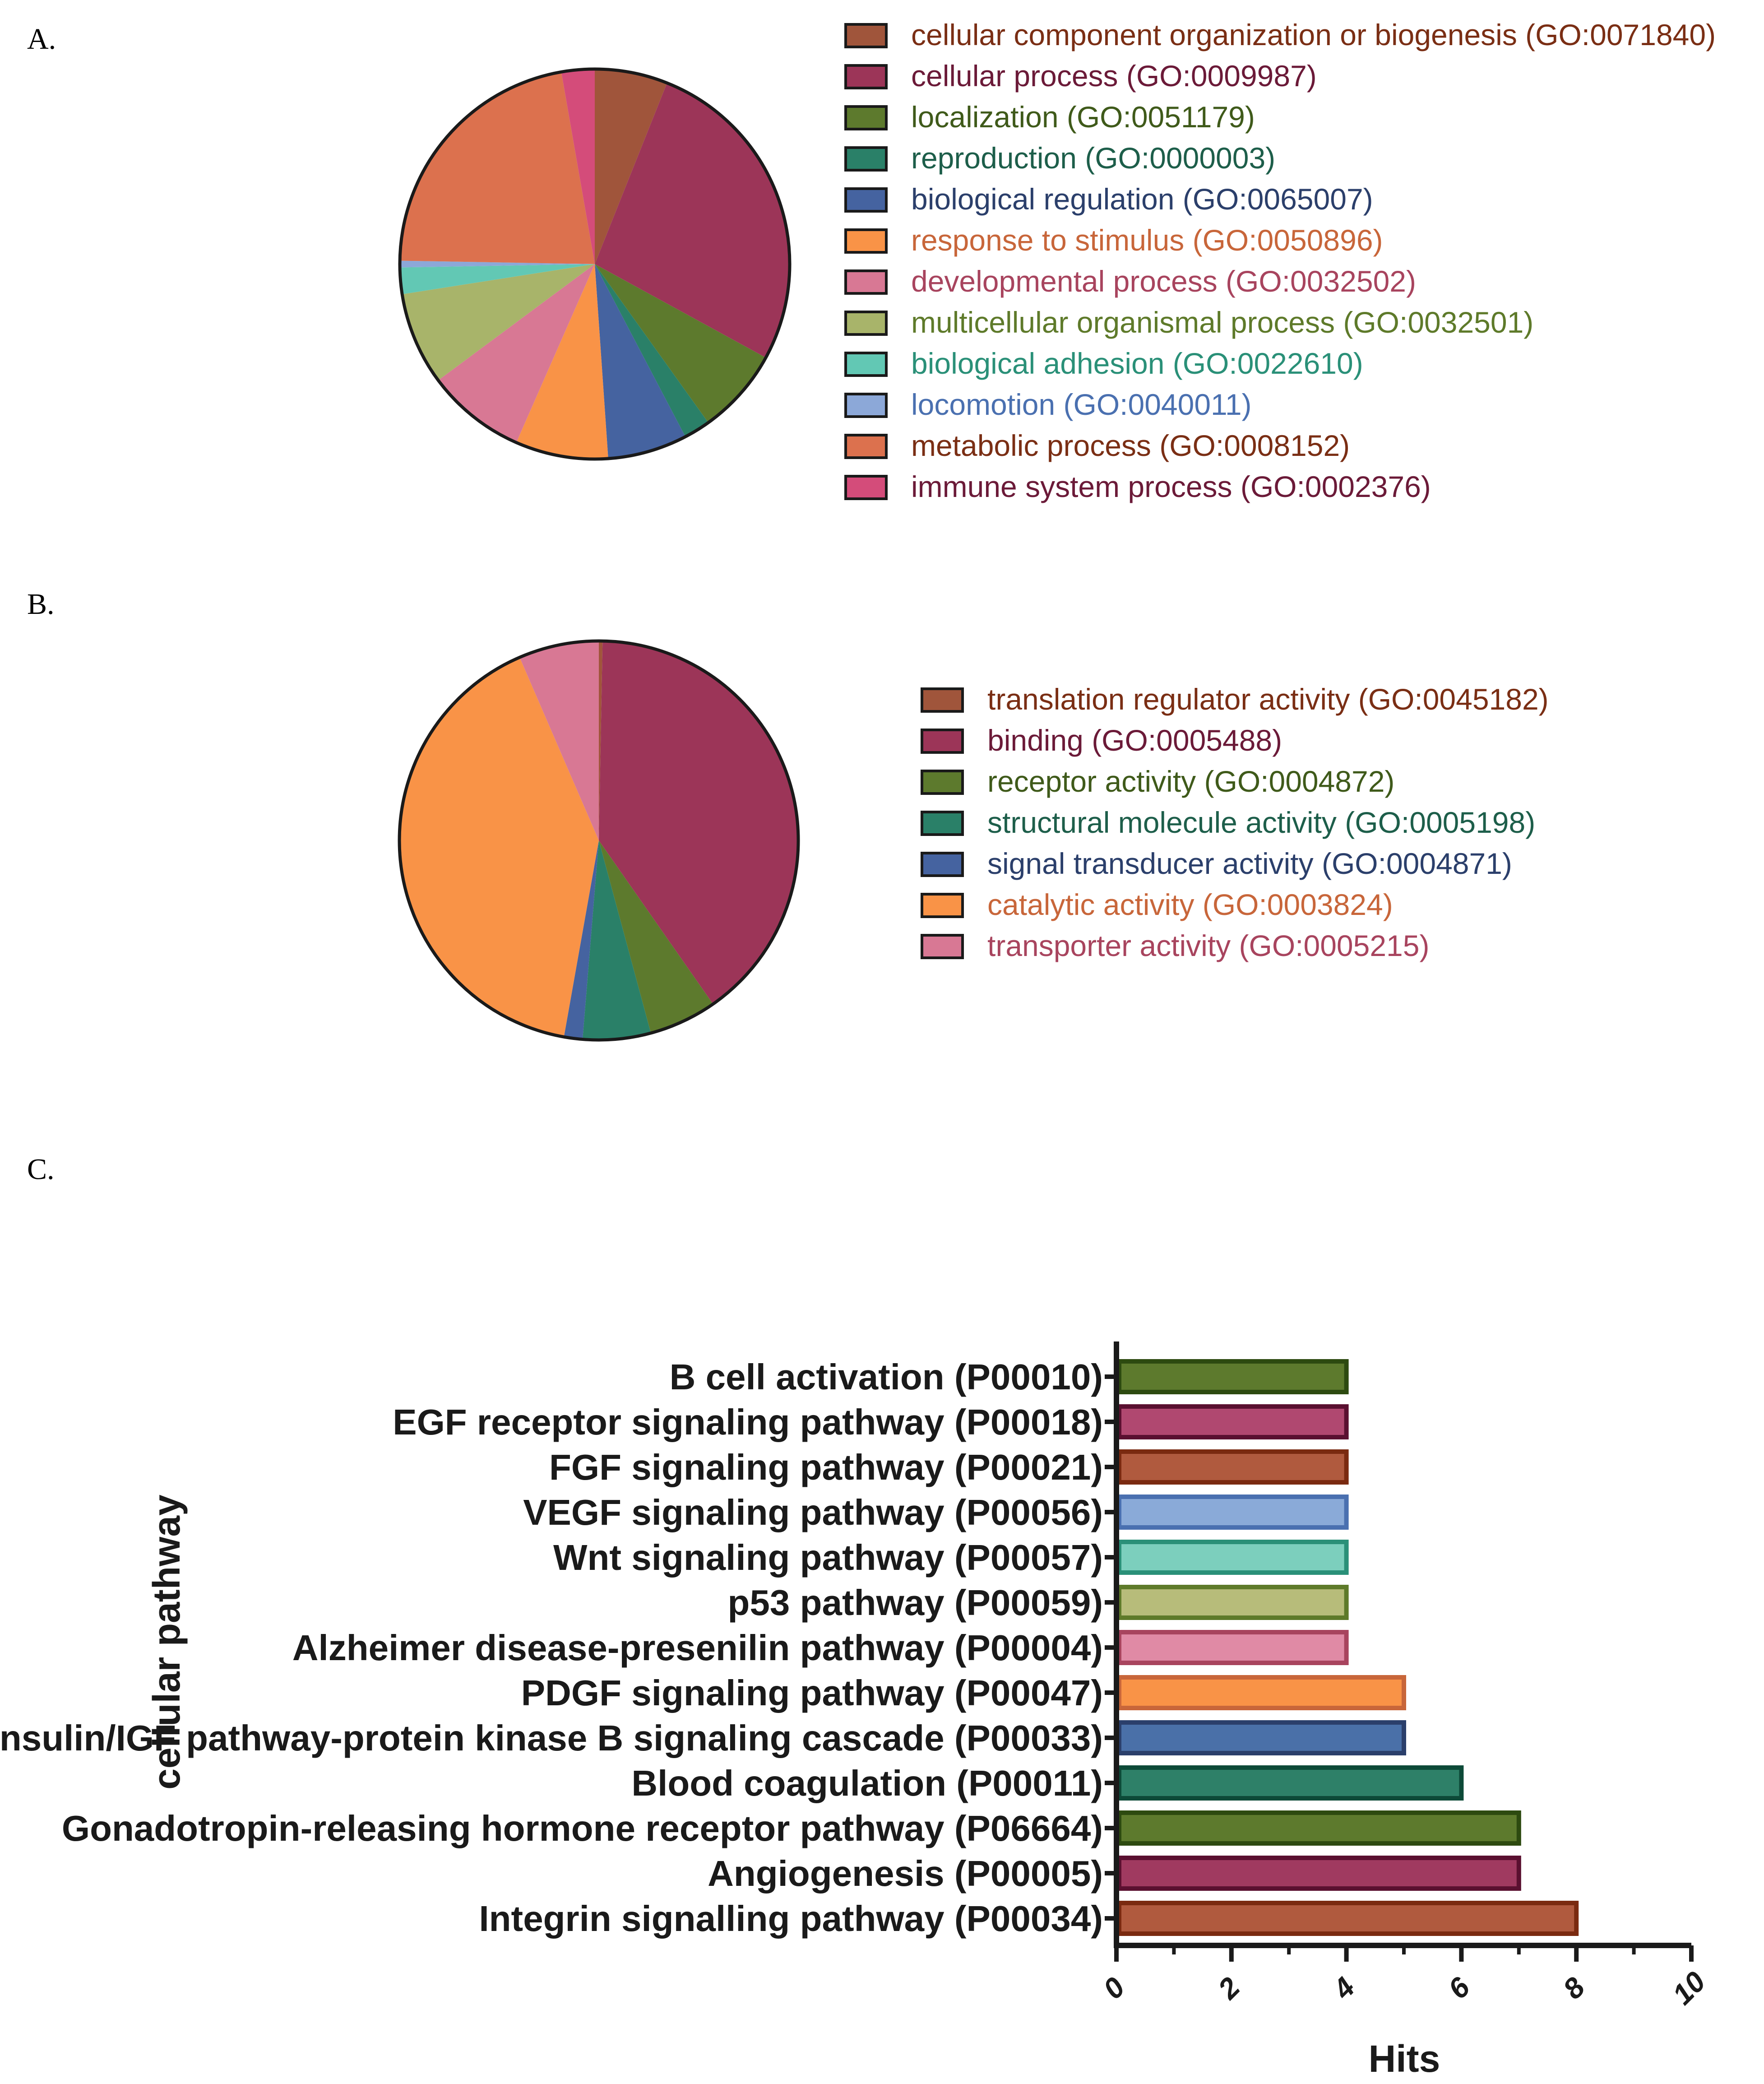 This screenshot has height=2084, width=1764. I want to click on legend-label: response to stimulus (GO:0050896), so click(1147, 240).